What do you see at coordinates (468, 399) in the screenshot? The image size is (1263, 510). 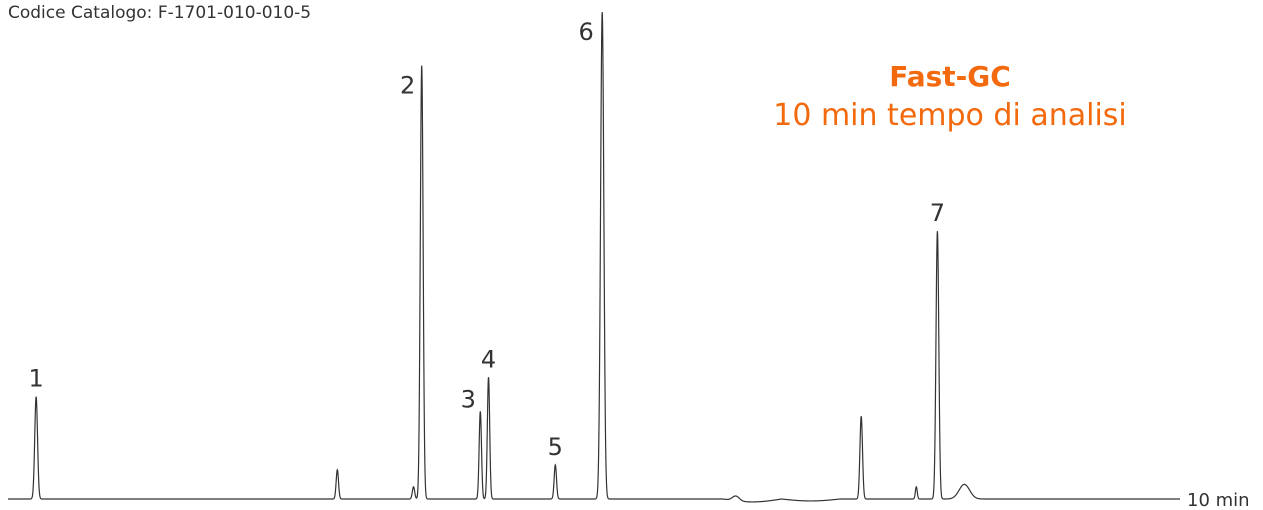 I see `peak-label-3: 3` at bounding box center [468, 399].